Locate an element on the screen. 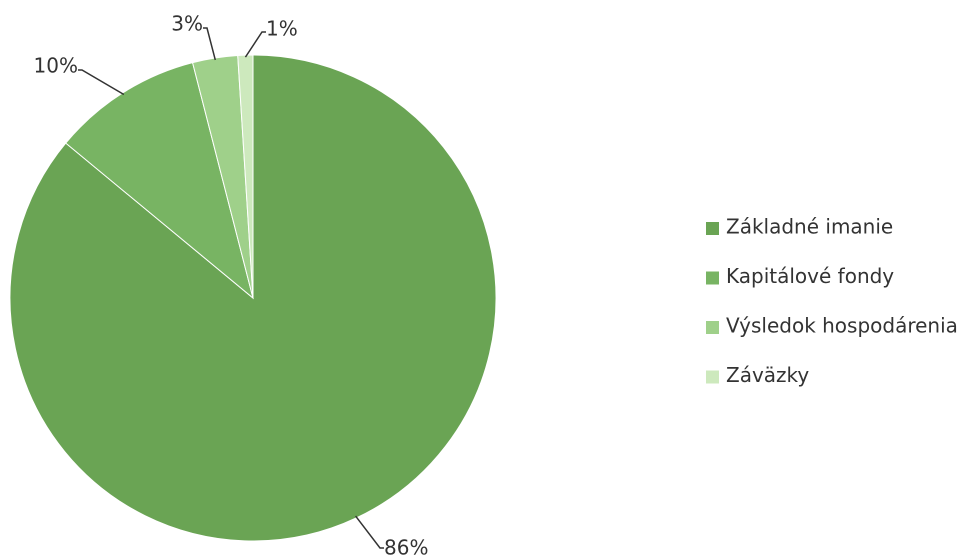  legend-label: Základné imanie is located at coordinates (809, 227).